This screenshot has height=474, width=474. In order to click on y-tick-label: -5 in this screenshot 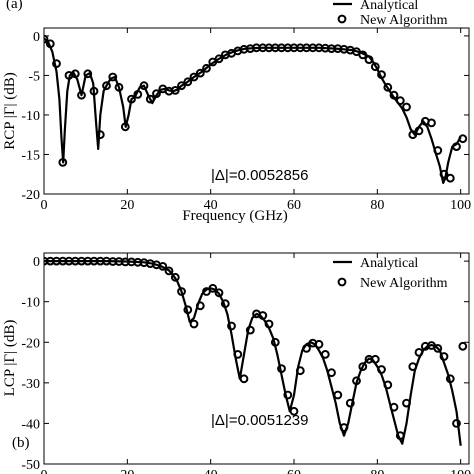, I will do `click(34, 76)`.